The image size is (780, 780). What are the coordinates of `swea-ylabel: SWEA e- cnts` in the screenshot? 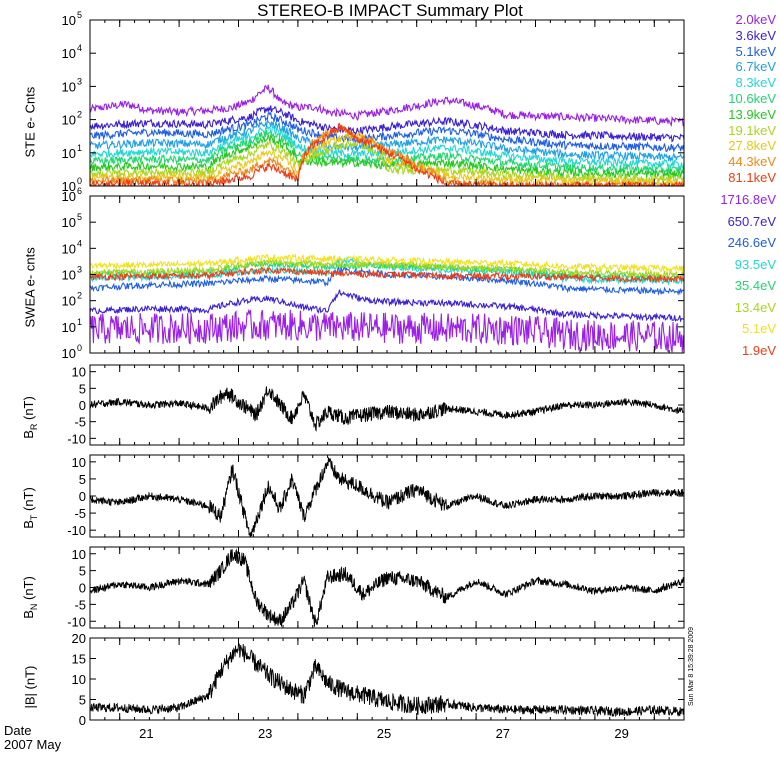 It's located at (30, 287).